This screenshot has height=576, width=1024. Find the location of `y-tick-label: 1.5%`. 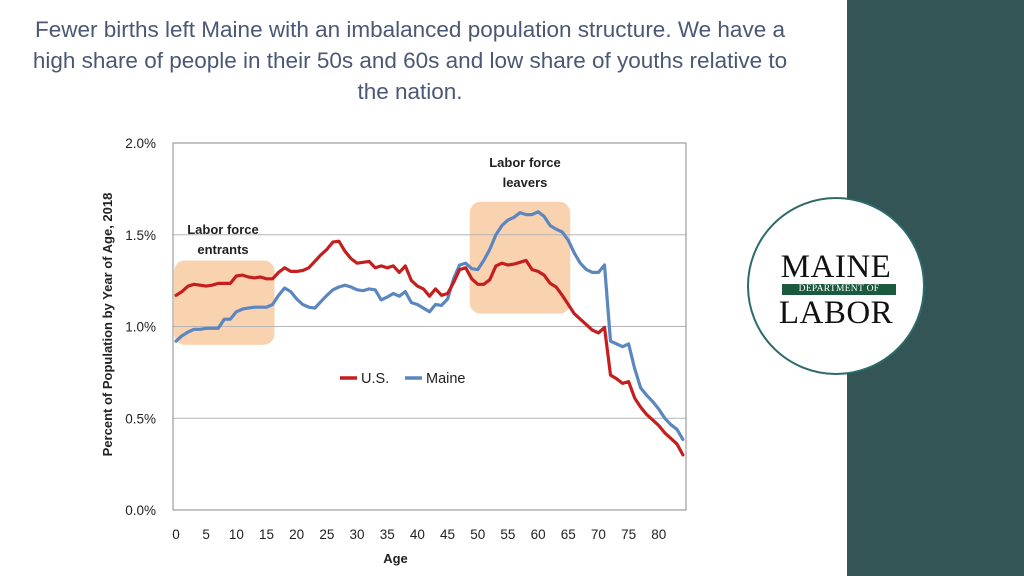

y-tick-label: 1.5% is located at coordinates (140, 235).